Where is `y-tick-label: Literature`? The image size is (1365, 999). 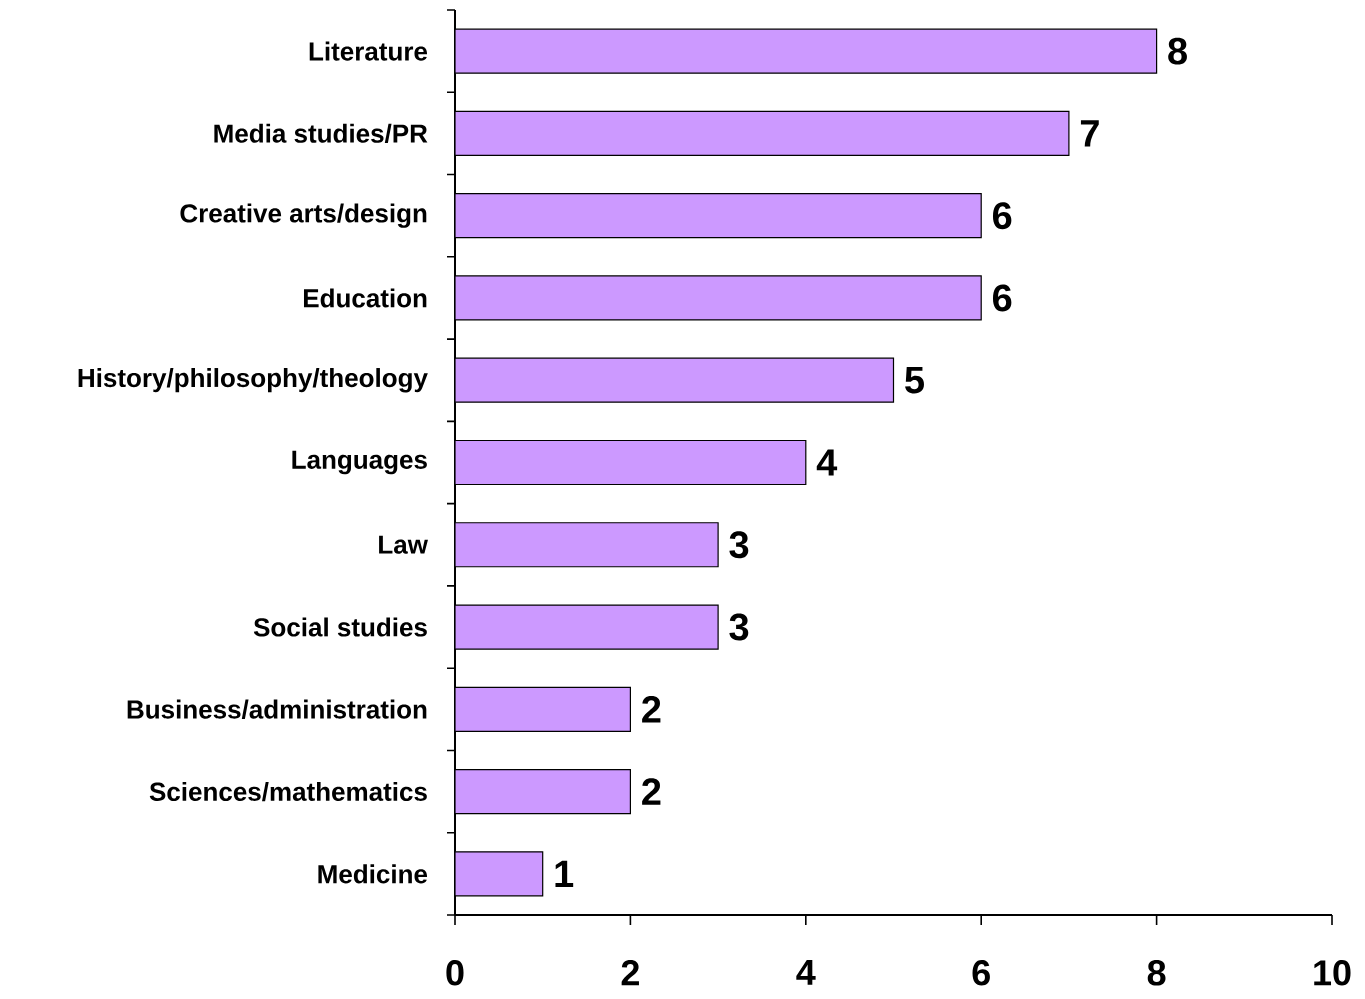
y-tick-label: Literature is located at coordinates (368, 51).